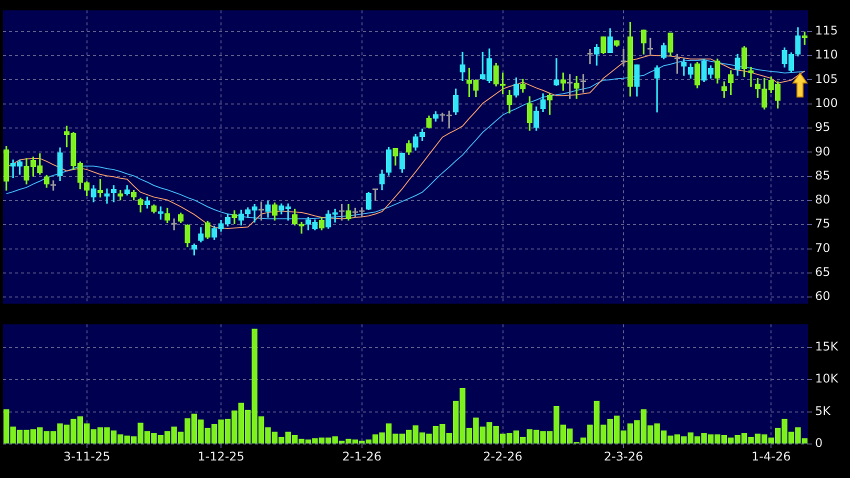 The height and width of the screenshot is (478, 850). What do you see at coordinates (86, 456) in the screenshot?
I see `x-tick-label: 3-11-25` at bounding box center [86, 456].